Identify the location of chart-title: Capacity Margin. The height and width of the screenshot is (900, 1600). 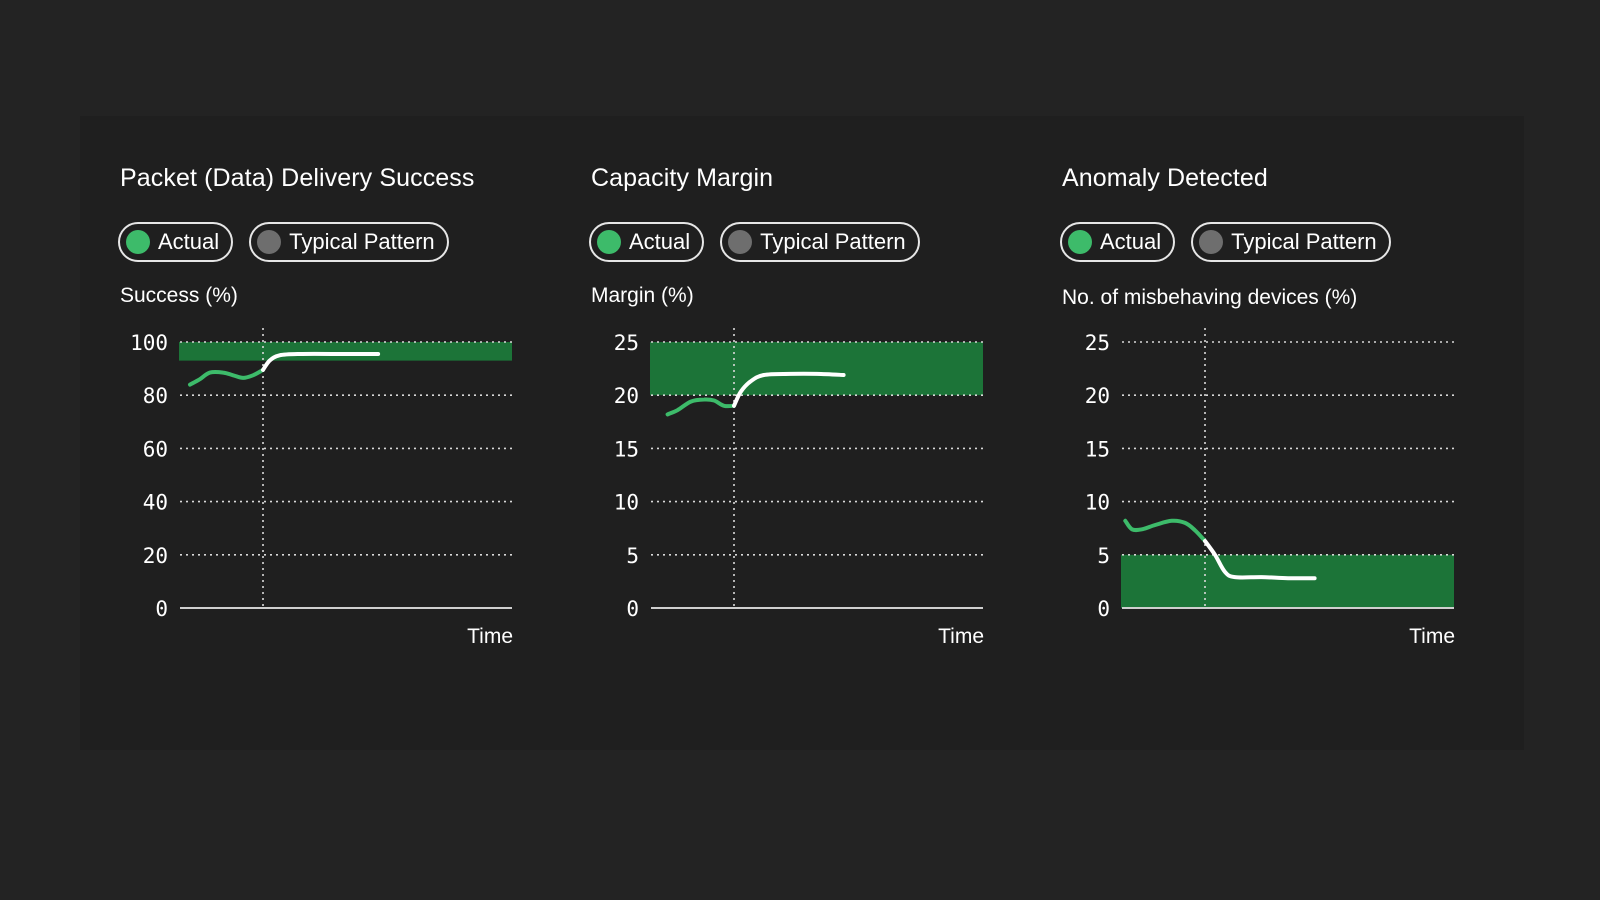
(682, 178).